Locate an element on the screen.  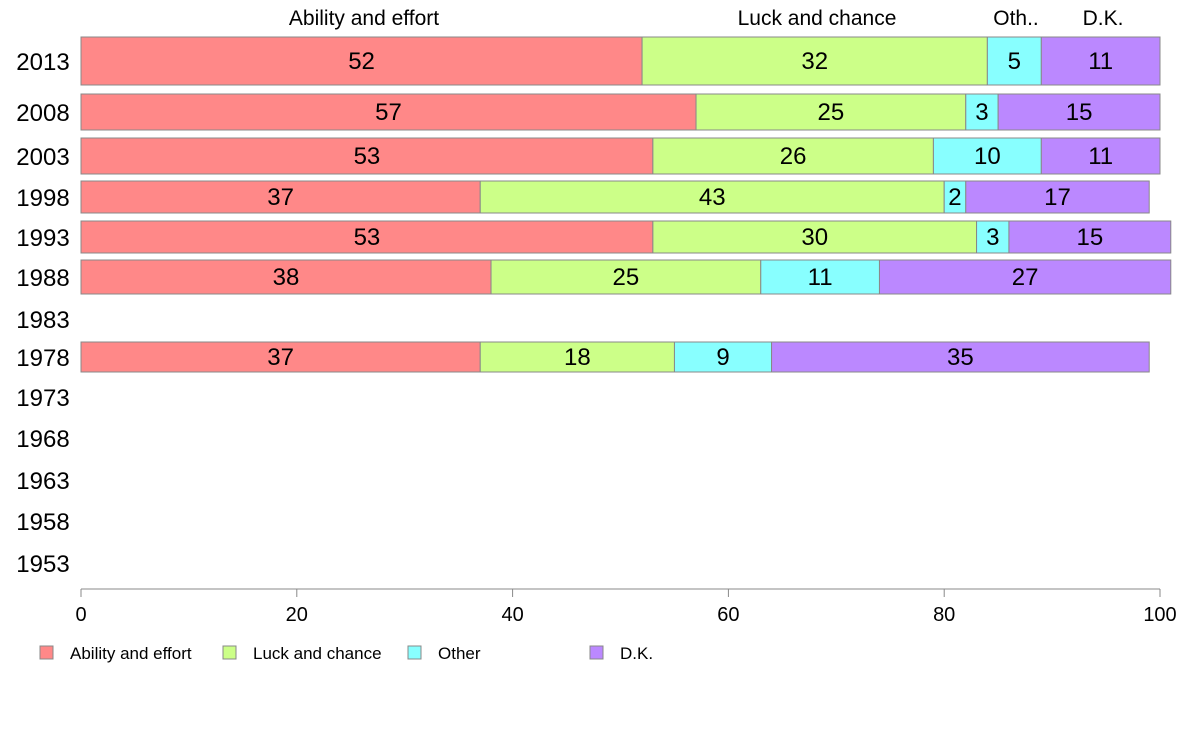
bar-value-label: 32 is located at coordinates (814, 61).